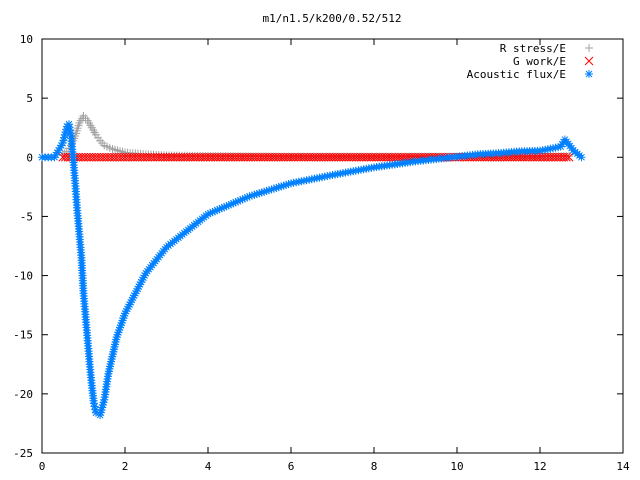  Describe the element at coordinates (374, 466) in the screenshot. I see `x-tick-label: 8` at that location.